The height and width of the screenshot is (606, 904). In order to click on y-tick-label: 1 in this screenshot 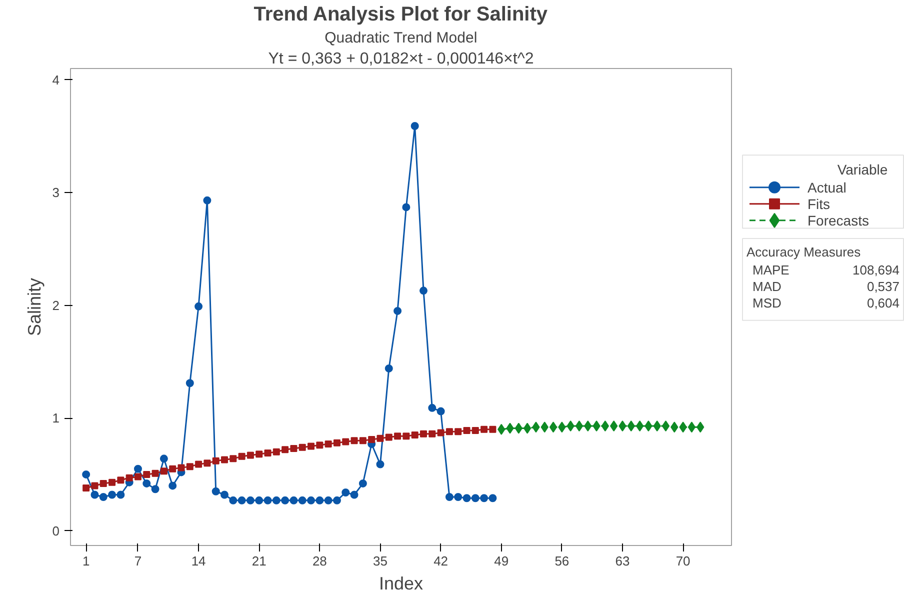, I will do `click(56, 418)`.